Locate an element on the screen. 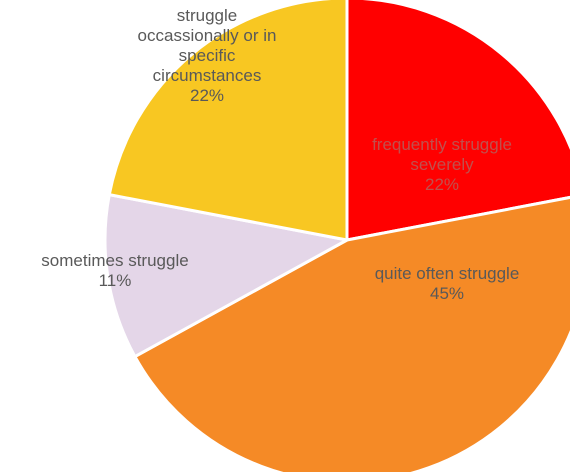 The image size is (570, 472). slice-label-line: quite often struggle is located at coordinates (447, 273).